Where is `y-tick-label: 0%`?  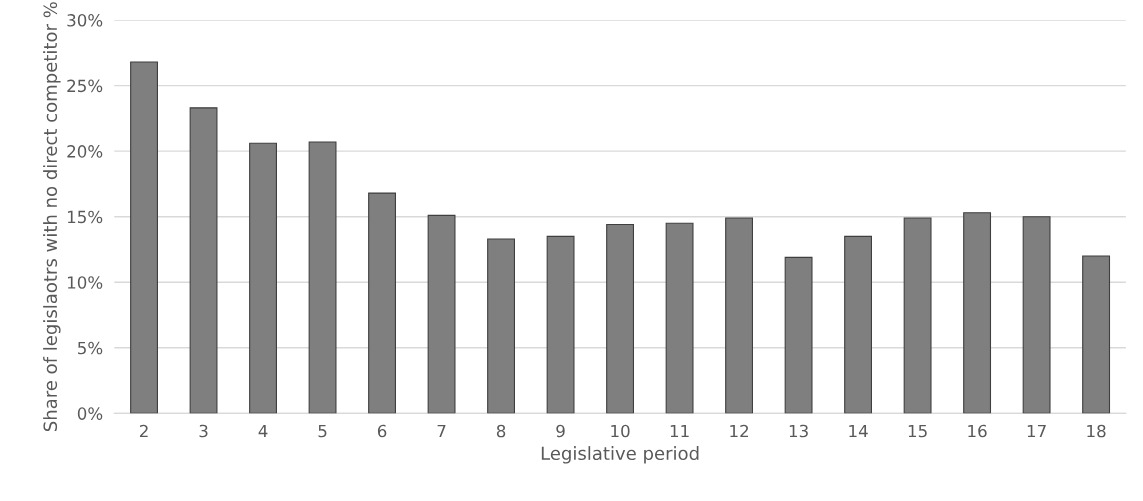 y-tick-label: 0% is located at coordinates (90, 413).